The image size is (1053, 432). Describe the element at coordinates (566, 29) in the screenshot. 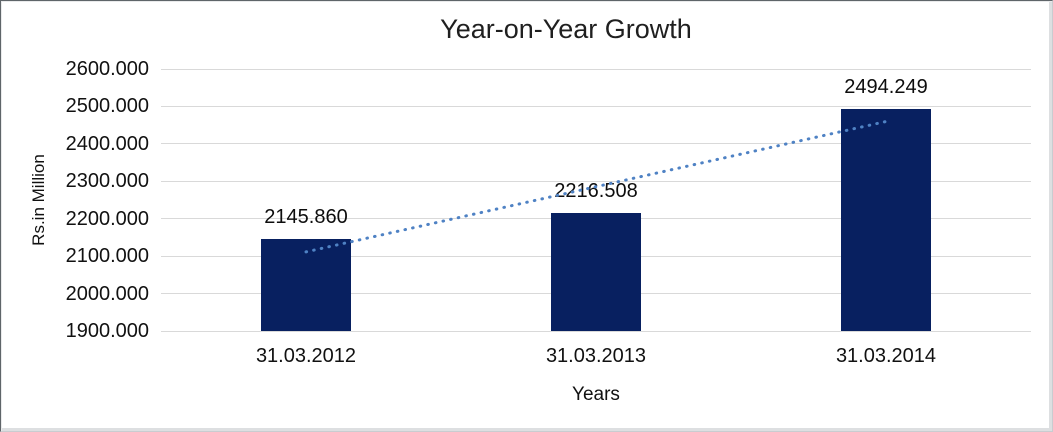

I see `chart-title: Year-on-Year Growth` at that location.